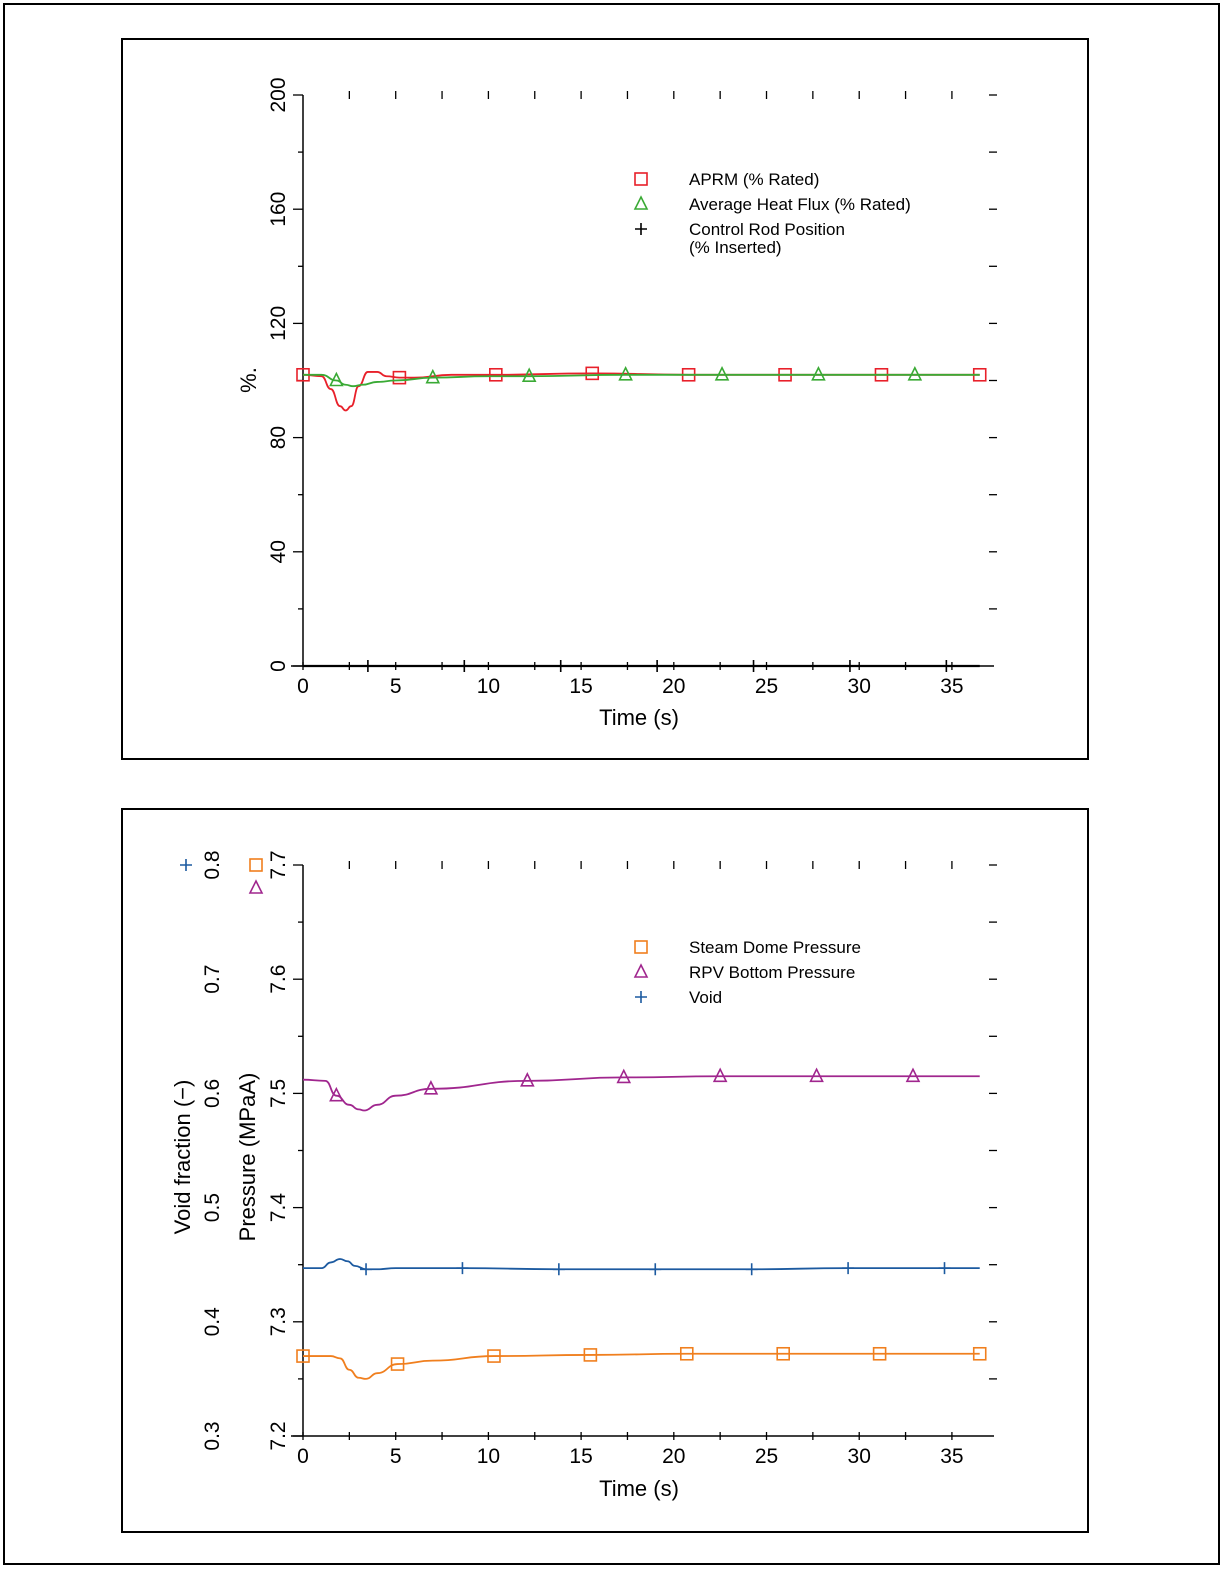 Image resolution: width=1225 pixels, height=1570 pixels. Describe the element at coordinates (278, 209) in the screenshot. I see `y-tick-label: 160` at that location.